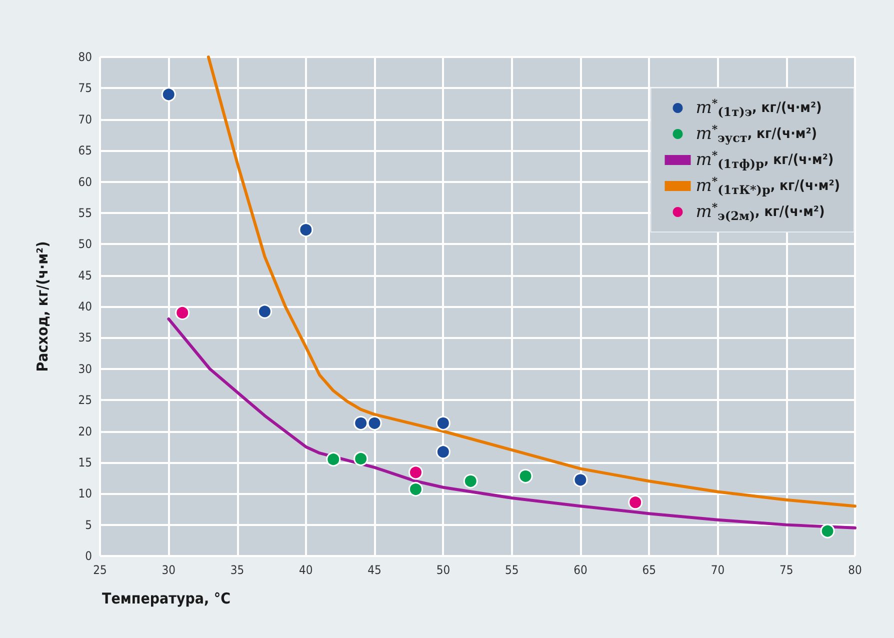 This screenshot has height=638, width=894. I want to click on y-tick-label: 55, so click(85, 213).